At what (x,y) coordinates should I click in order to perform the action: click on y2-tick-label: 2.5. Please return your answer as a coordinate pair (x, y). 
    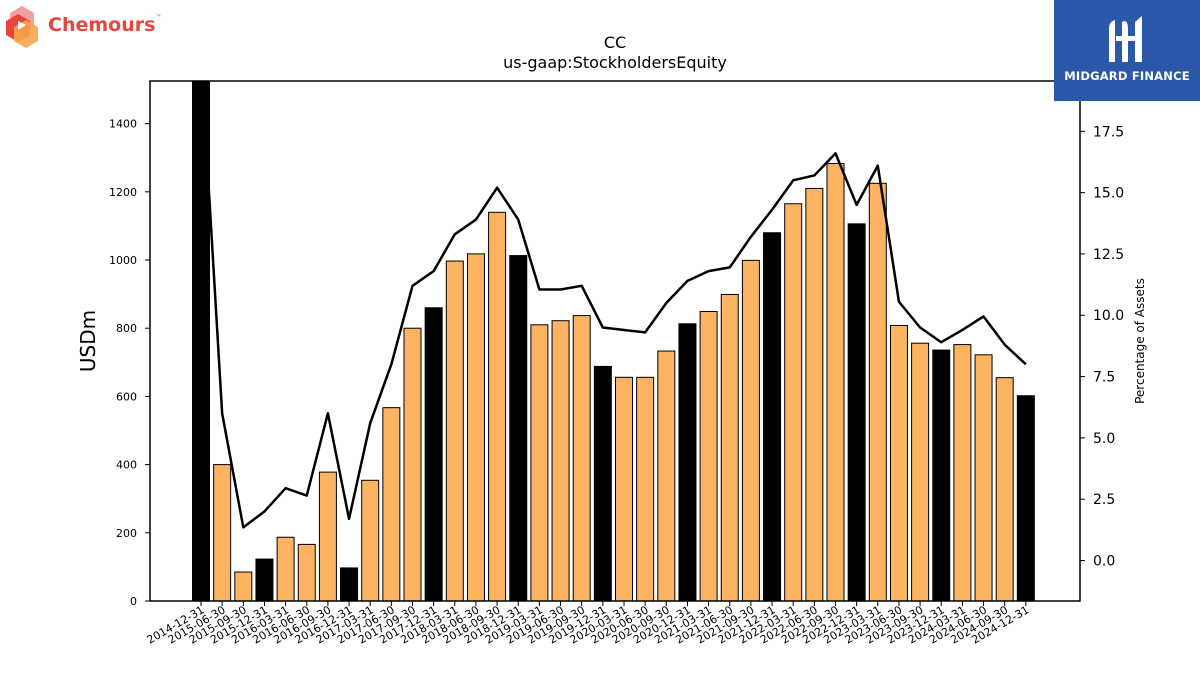
    Looking at the image, I should click on (1104, 500).